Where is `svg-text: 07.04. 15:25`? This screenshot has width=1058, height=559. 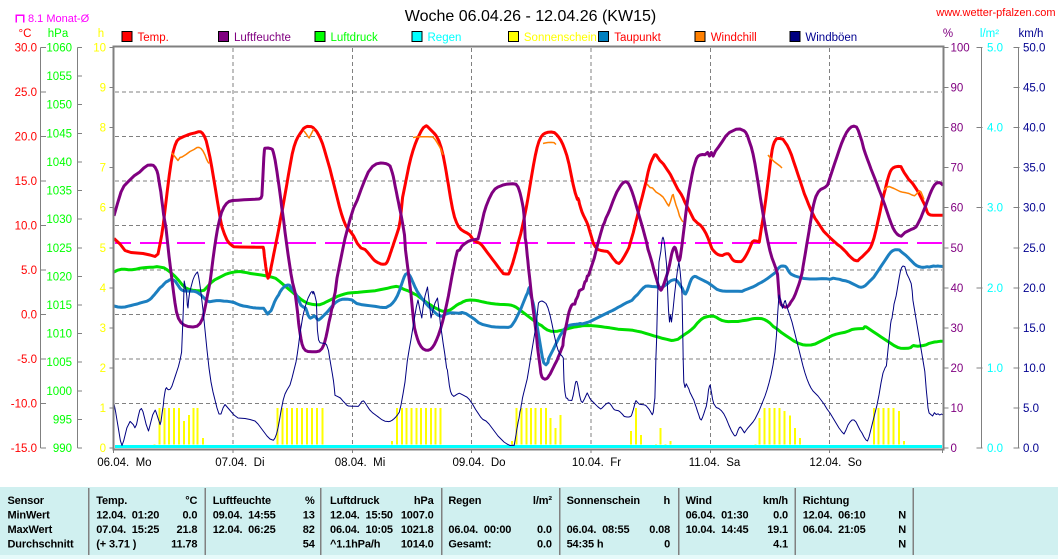 svg-text: 07.04. 15:25 is located at coordinates (127, 530).